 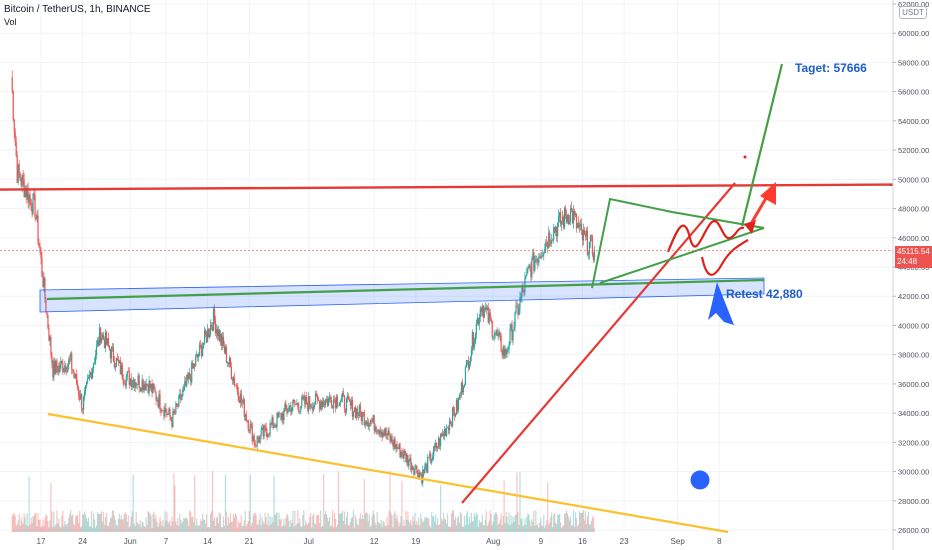 I want to click on currency-badge: USDT, so click(x=913, y=12).